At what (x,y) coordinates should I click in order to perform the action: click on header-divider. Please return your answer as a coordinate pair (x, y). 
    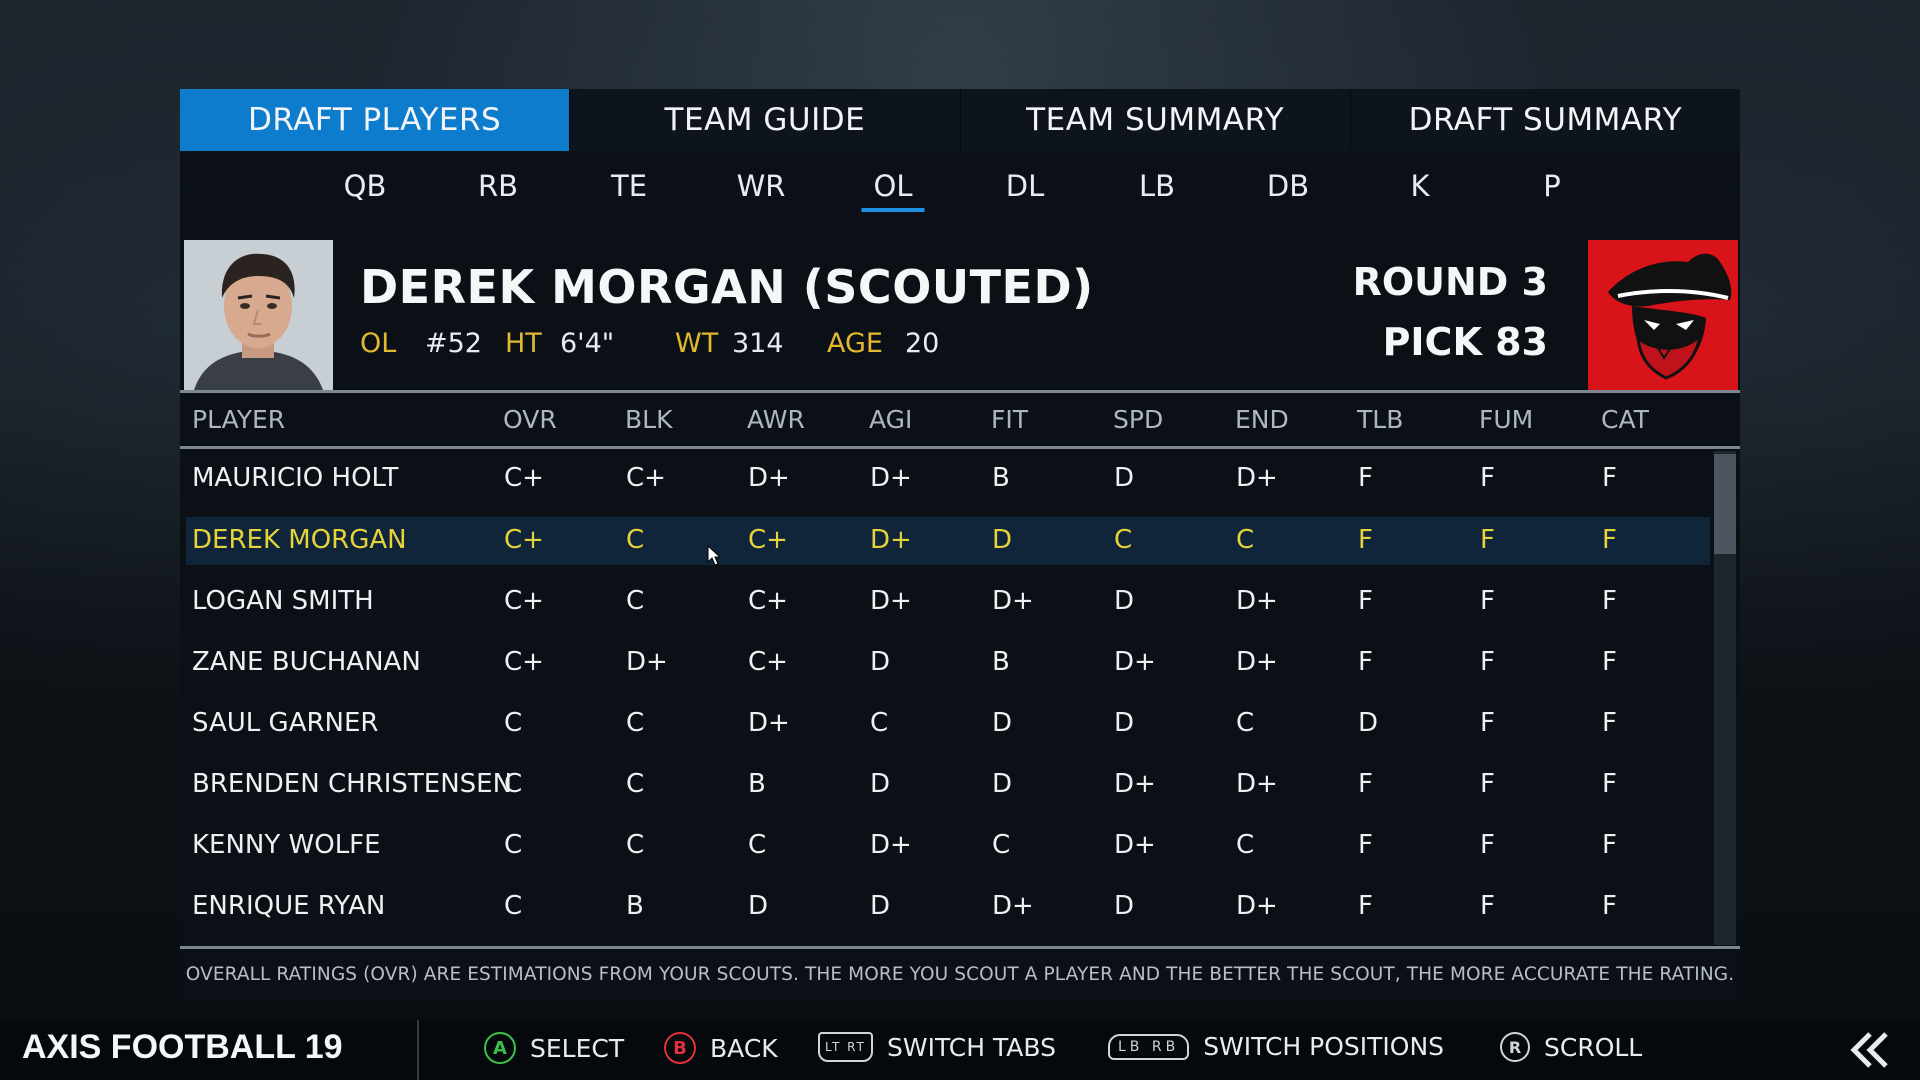
    Looking at the image, I should click on (960, 447).